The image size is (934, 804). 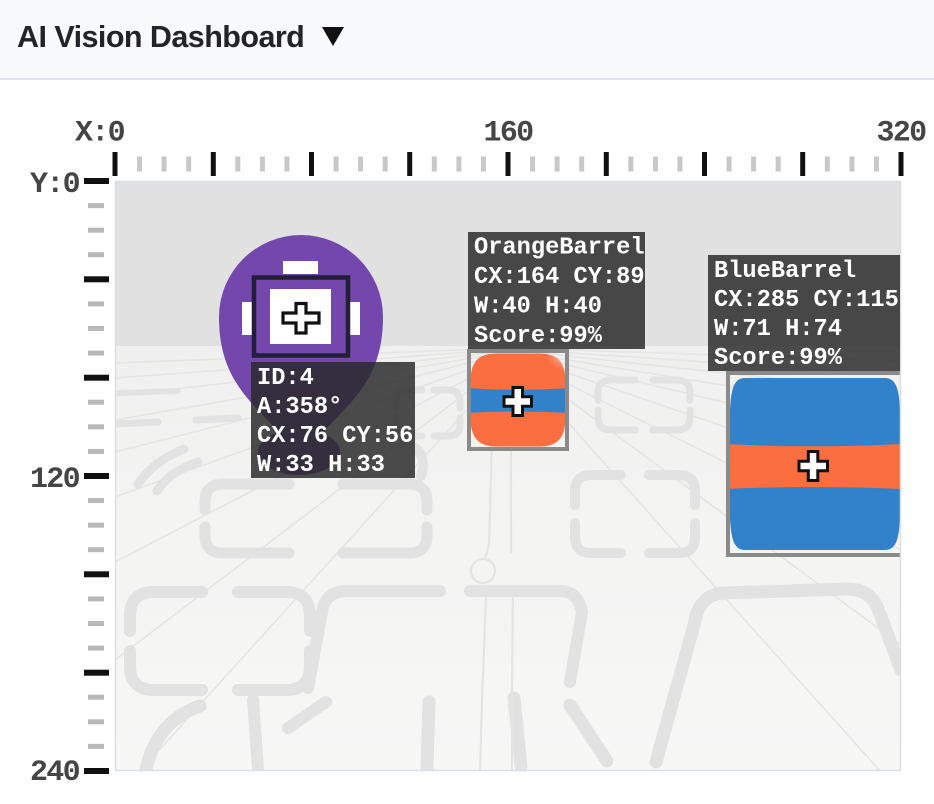 What do you see at coordinates (902, 134) in the screenshot?
I see `svg-text: 320` at bounding box center [902, 134].